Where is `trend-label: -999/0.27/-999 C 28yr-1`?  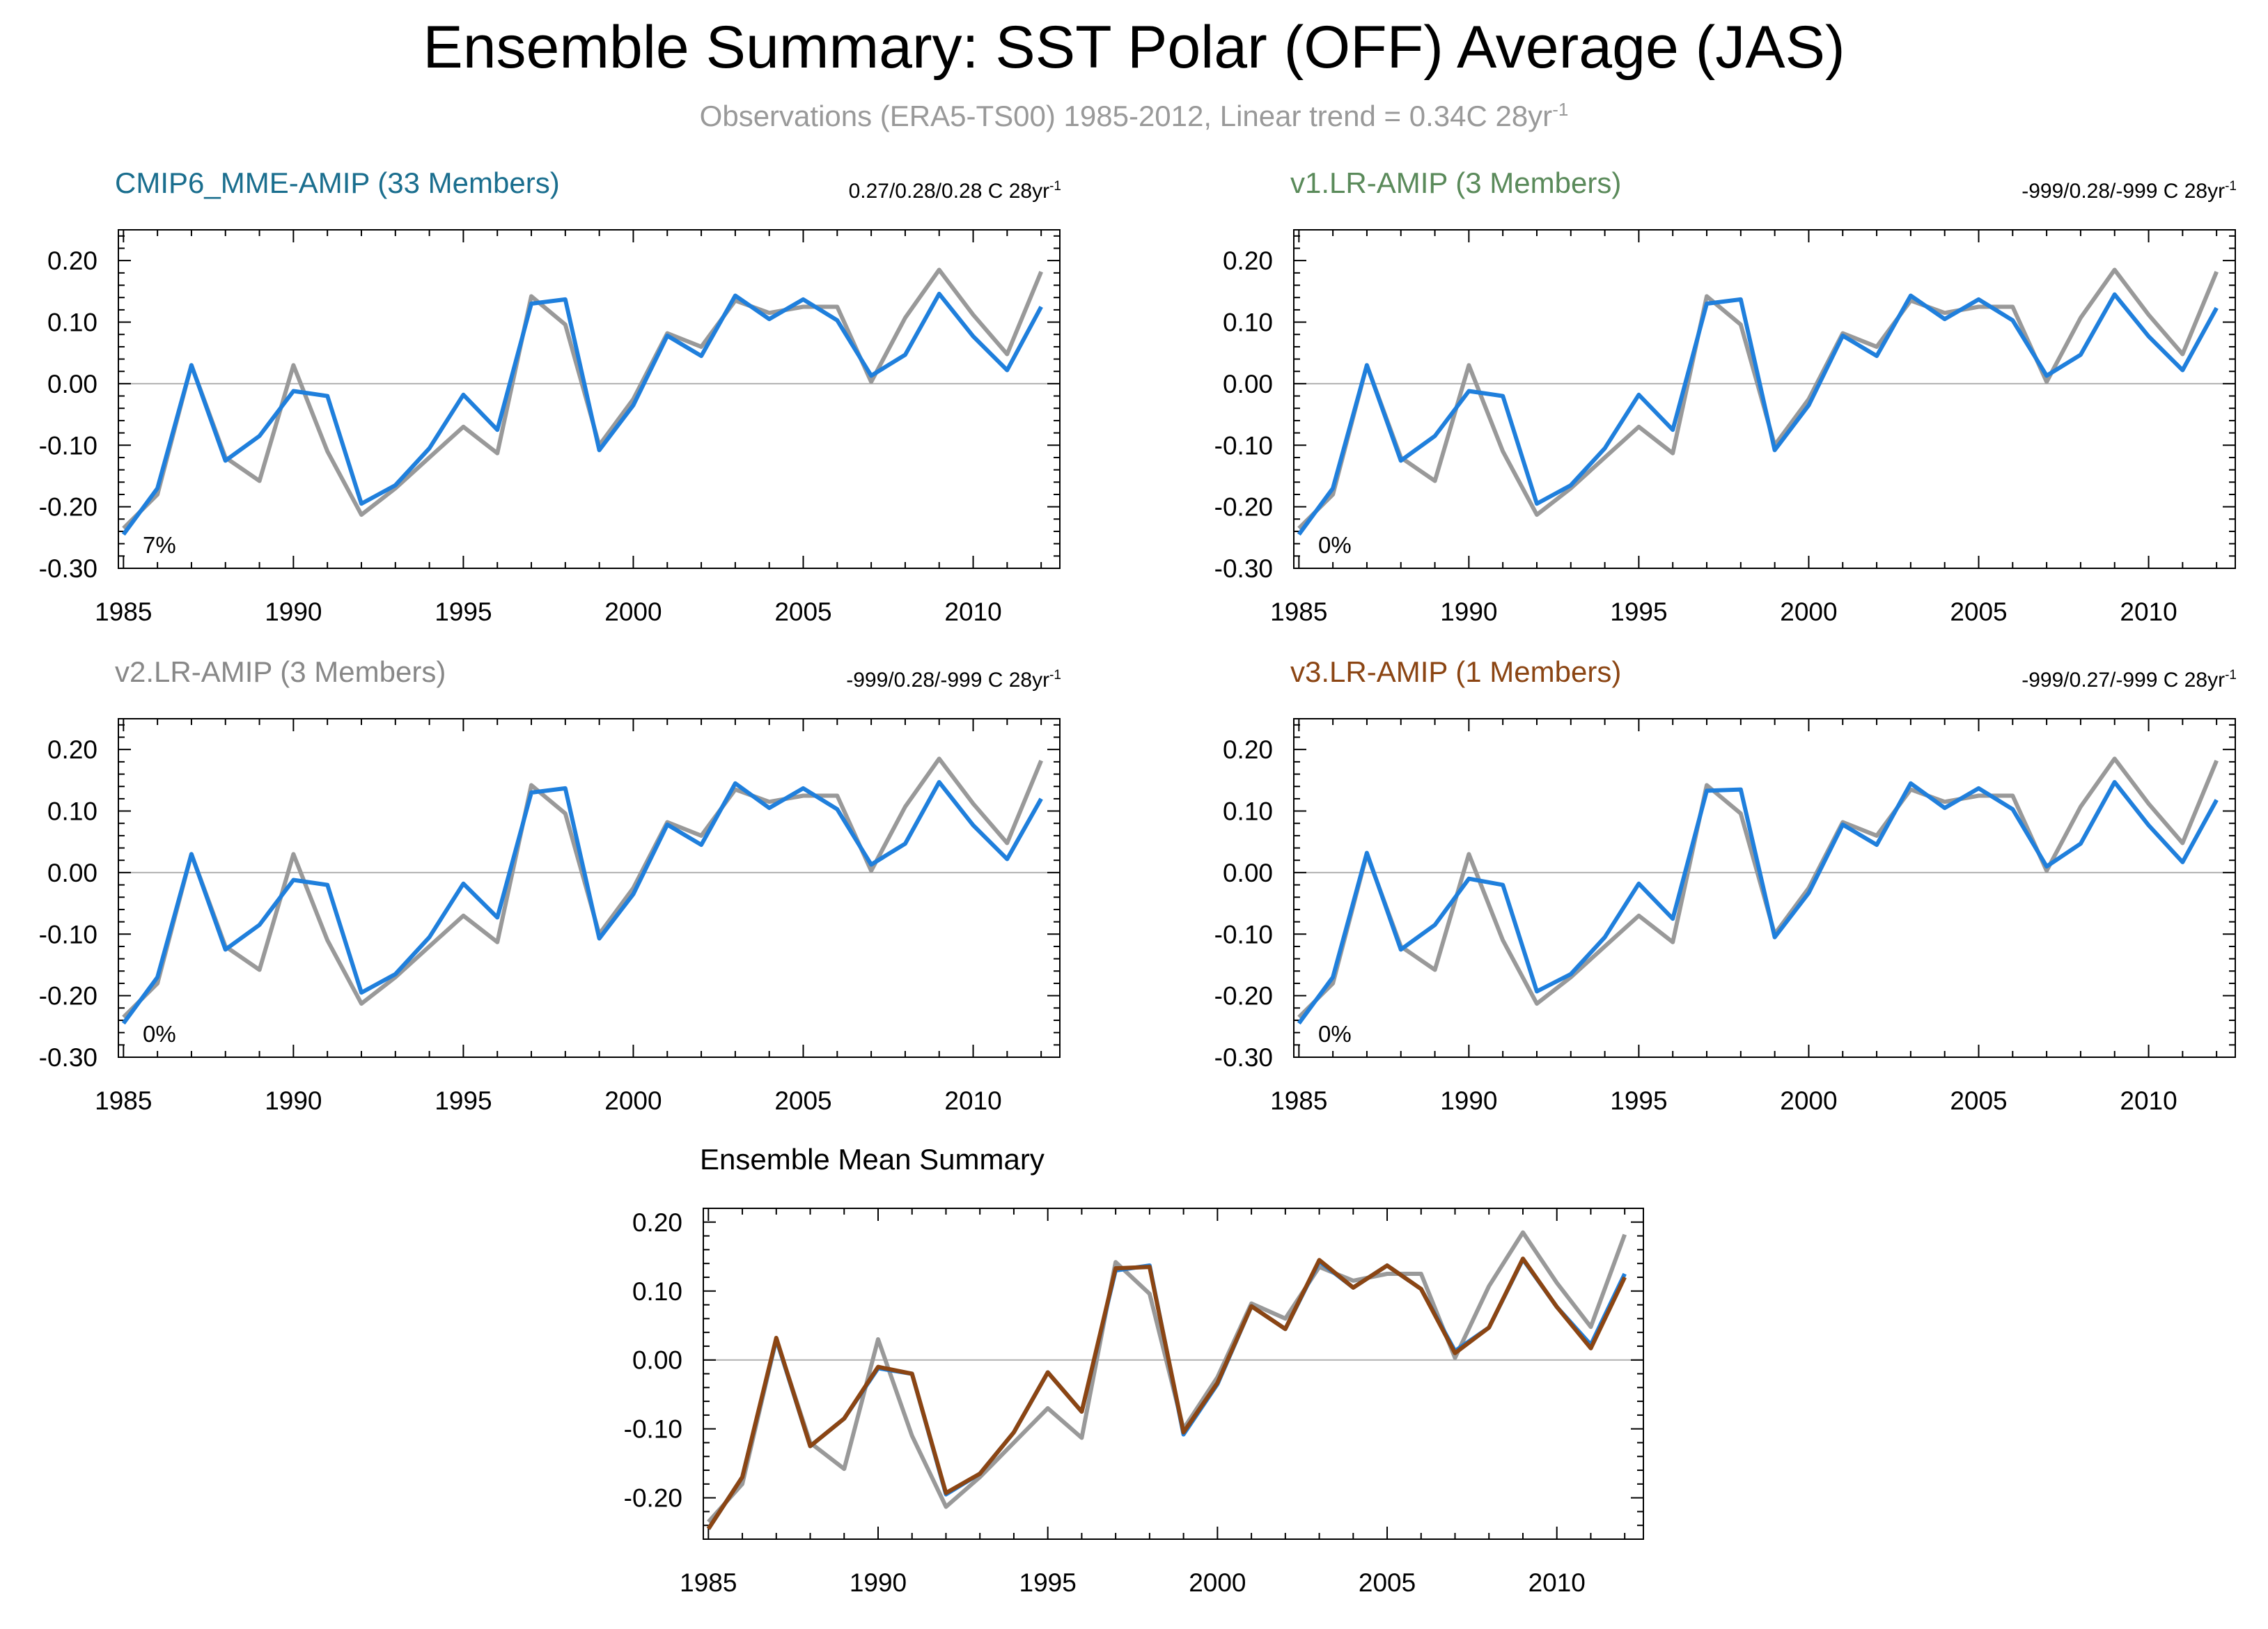
trend-label: -999/0.27/-999 C 28yr-1 is located at coordinates (2129, 678).